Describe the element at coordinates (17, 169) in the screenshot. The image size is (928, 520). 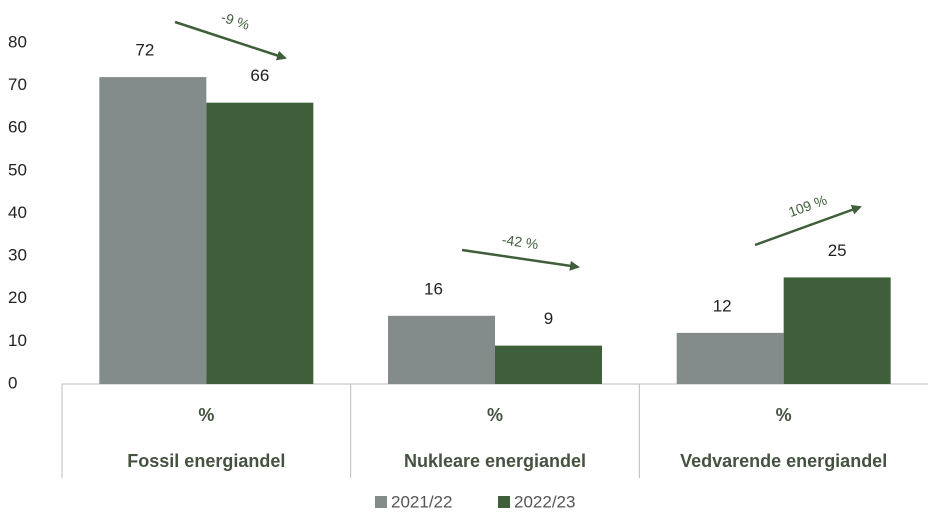
I see `y-tick-label: 50` at that location.